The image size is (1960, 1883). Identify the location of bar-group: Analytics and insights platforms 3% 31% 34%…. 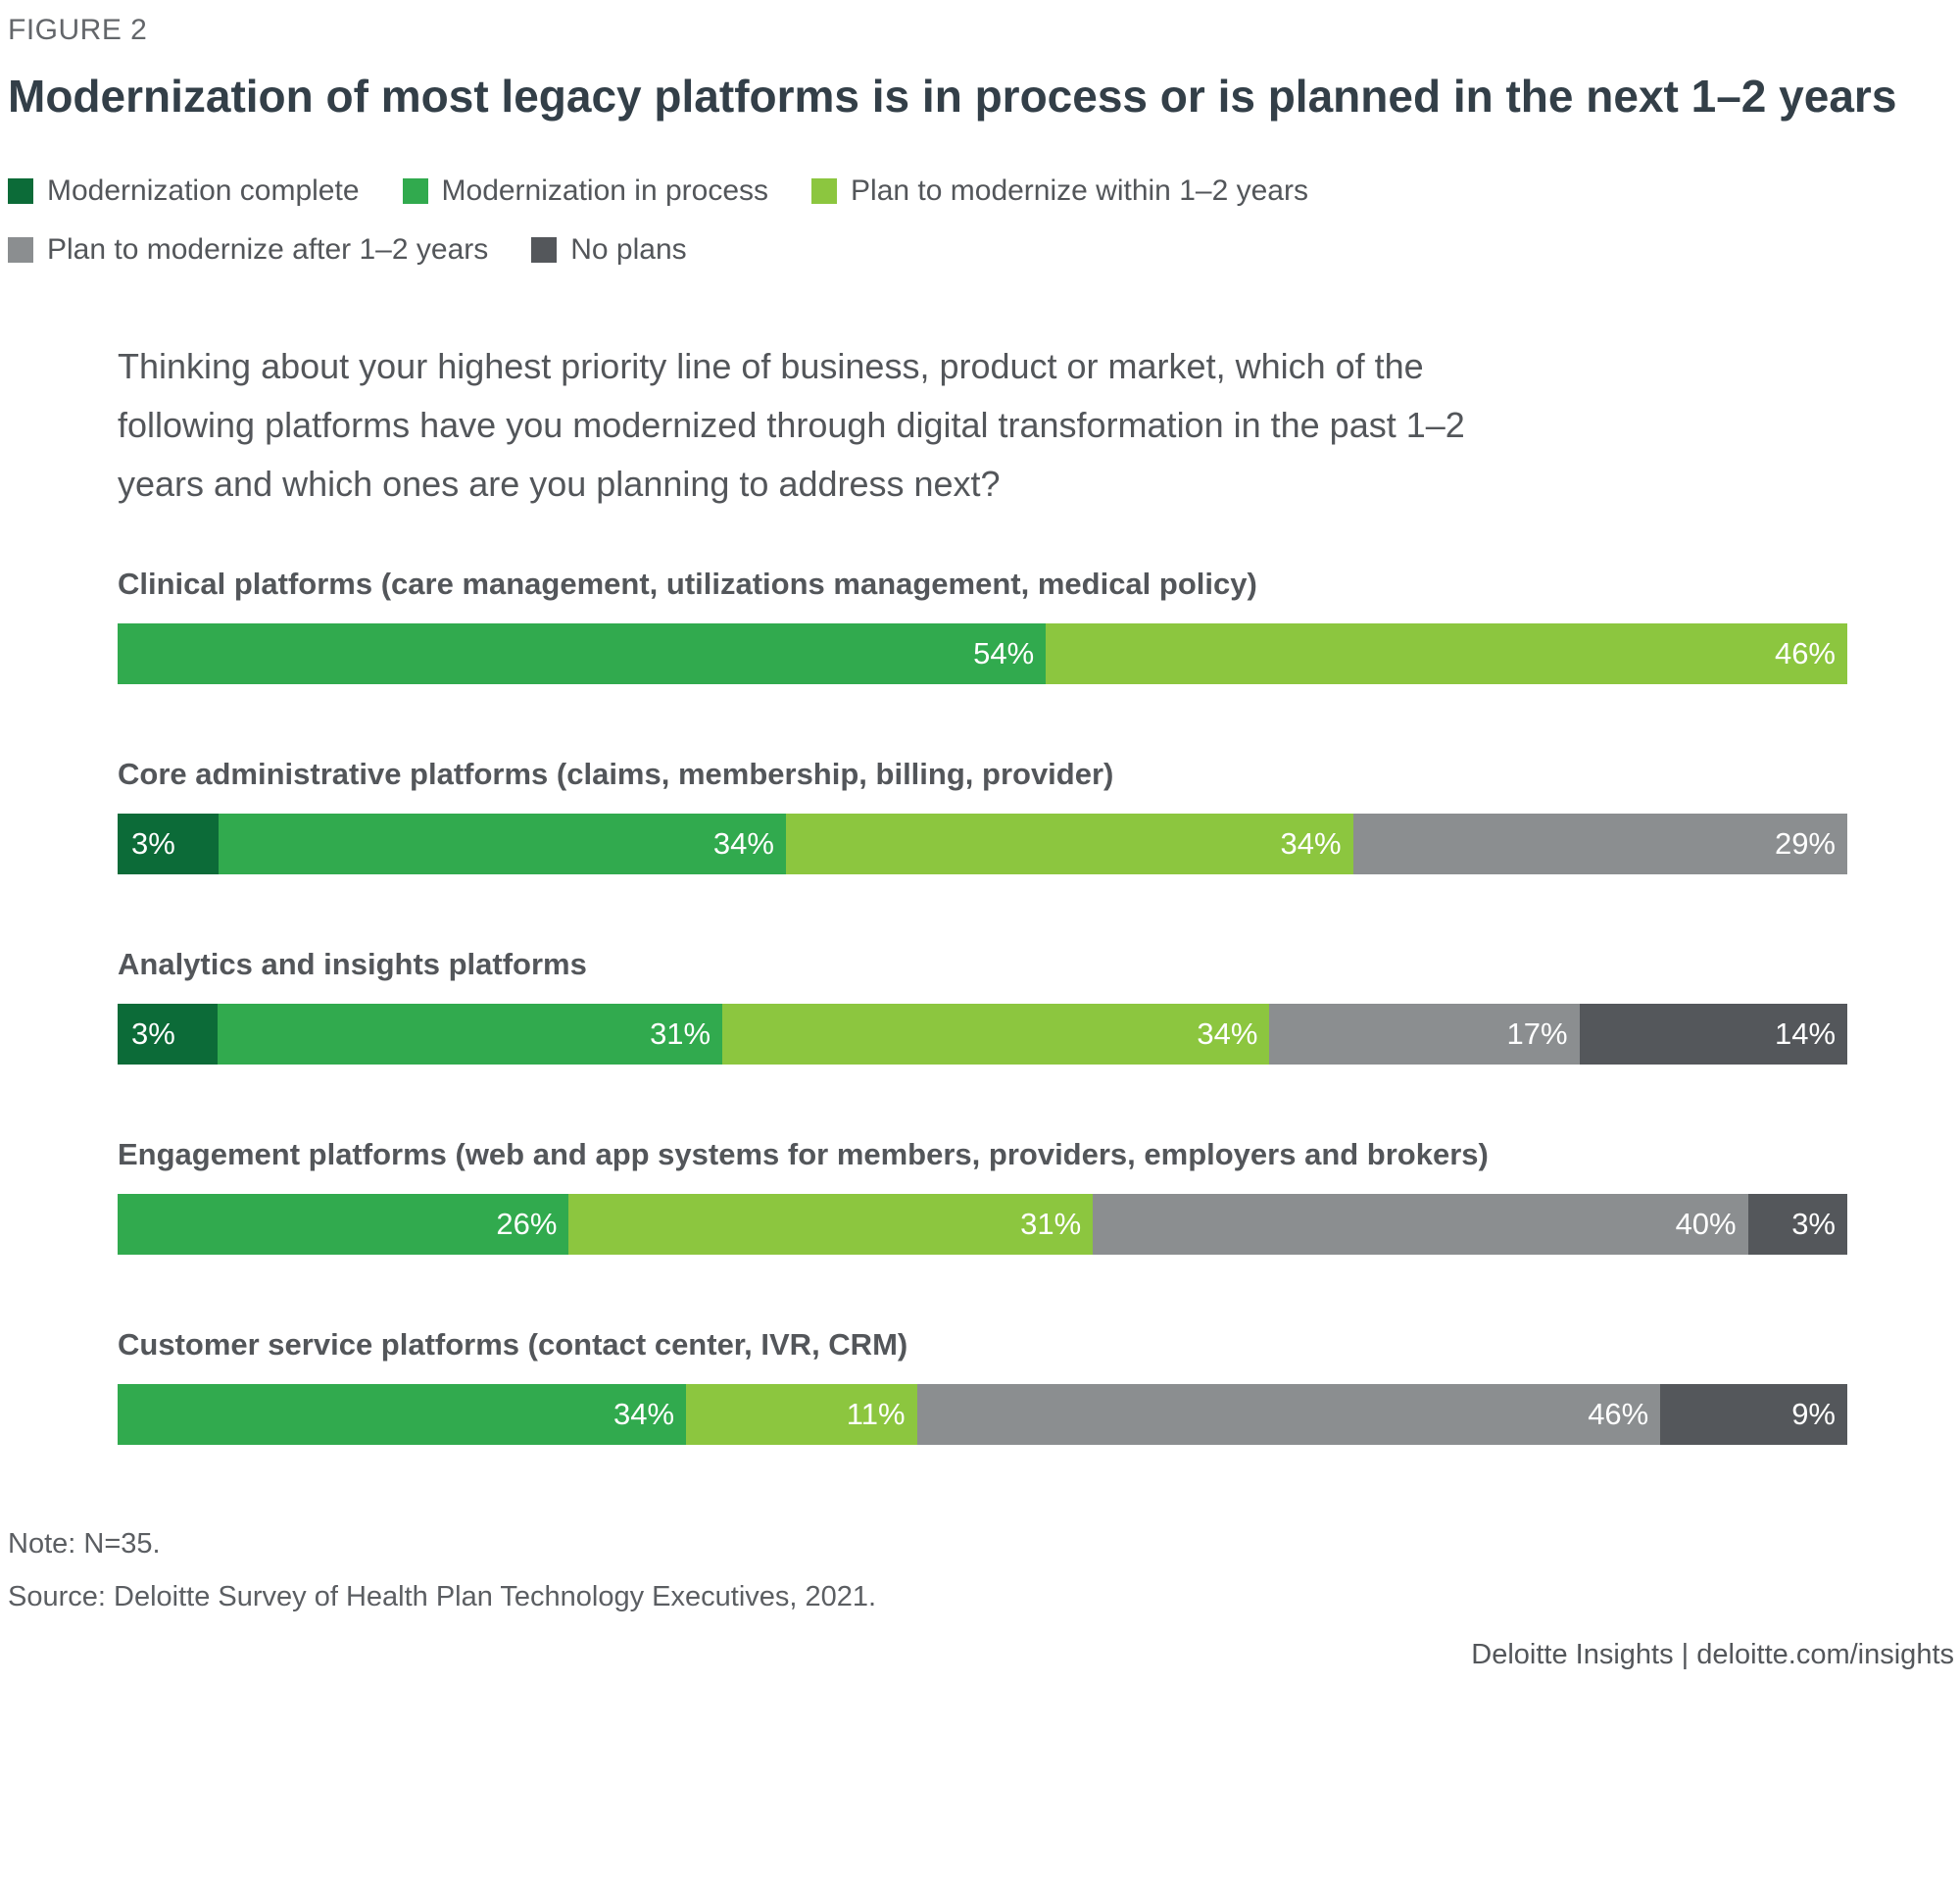
(983, 1006).